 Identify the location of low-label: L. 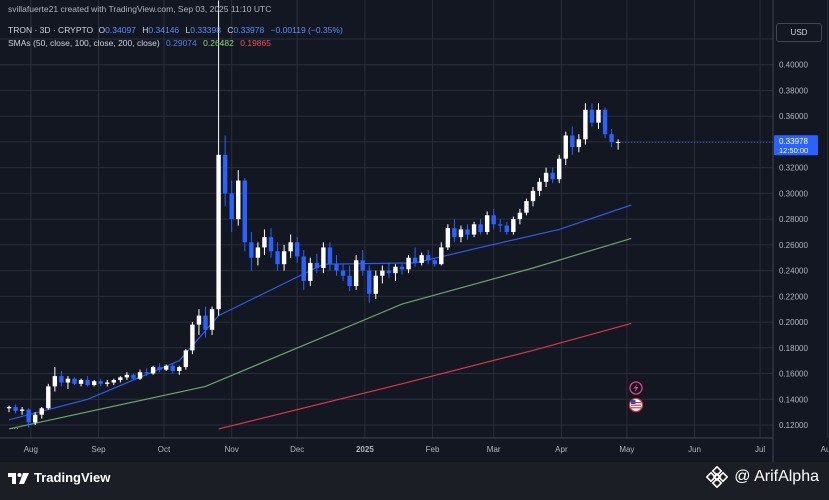
(188, 30).